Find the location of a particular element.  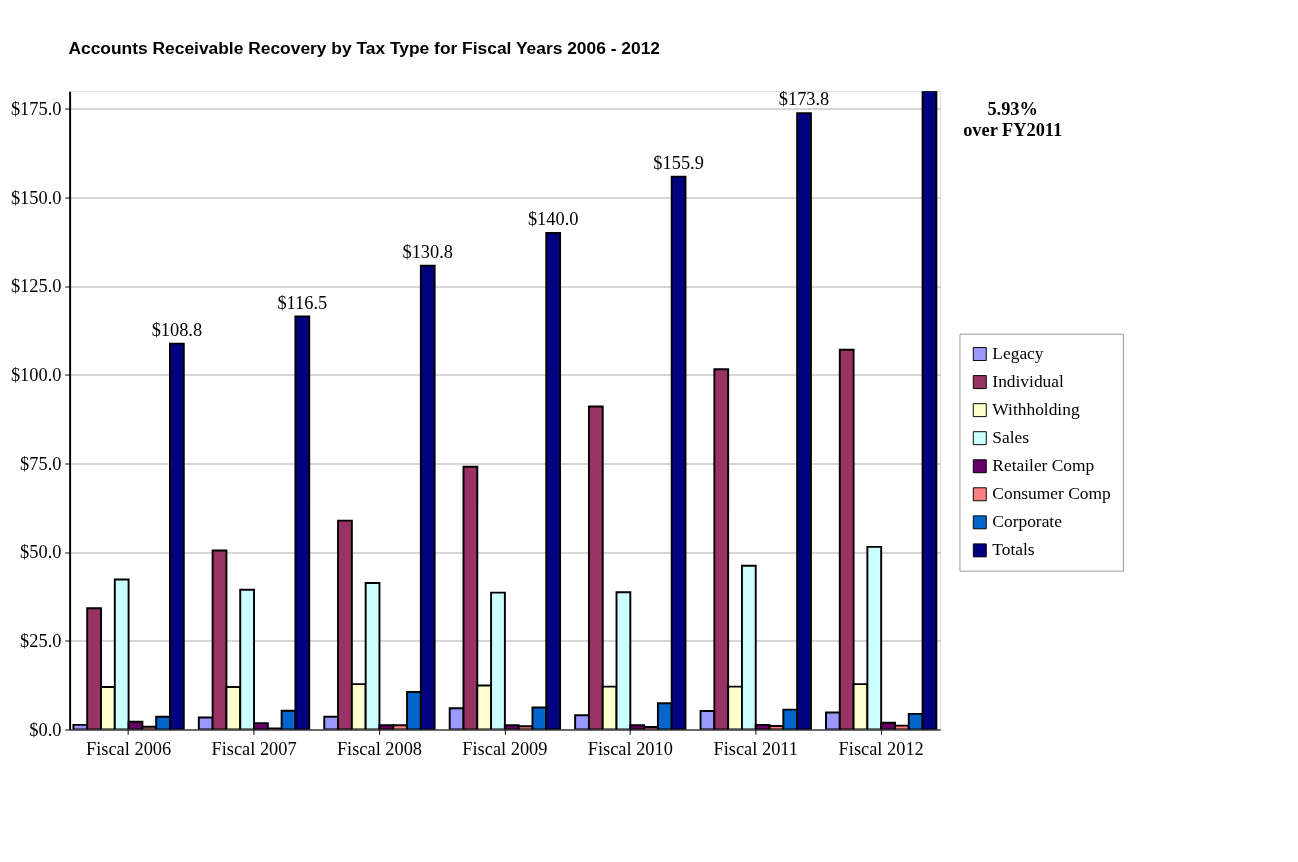

x-tick-label: Fiscal 2006 is located at coordinates (129, 749).